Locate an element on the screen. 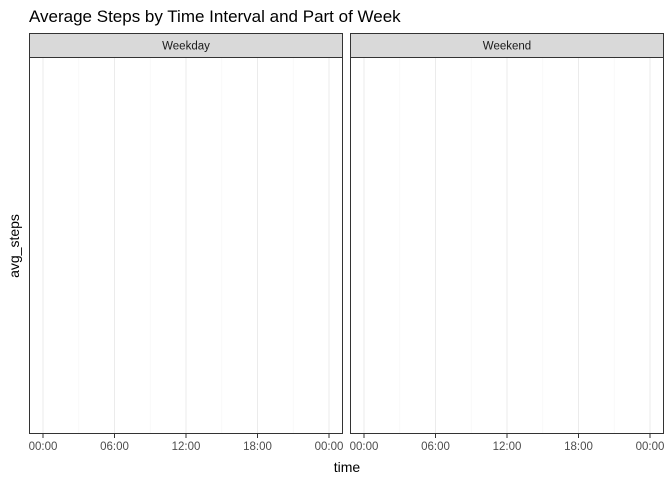  x-axis-title: time is located at coordinates (347, 467).